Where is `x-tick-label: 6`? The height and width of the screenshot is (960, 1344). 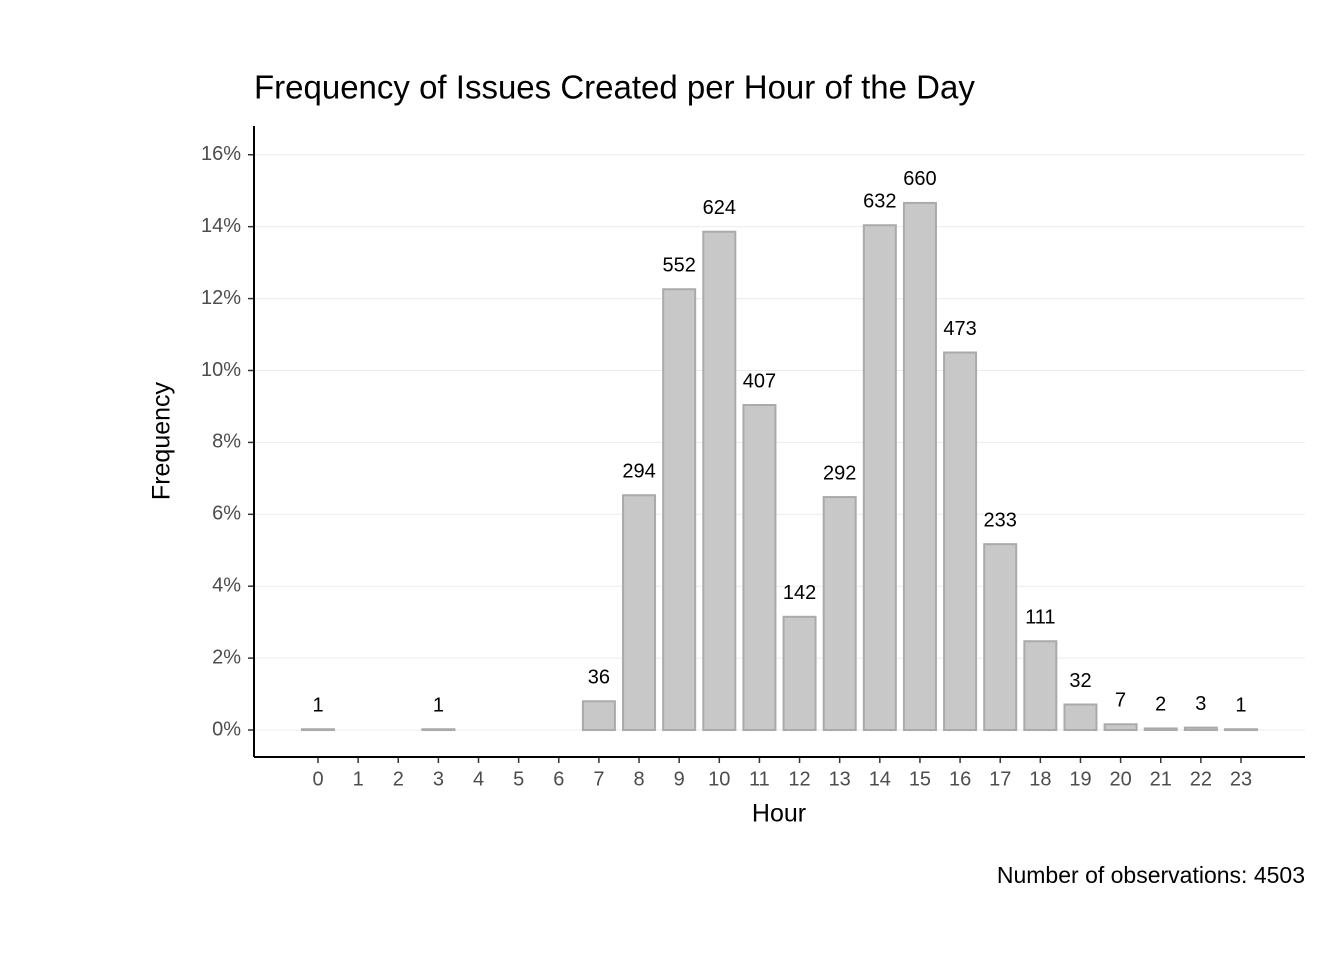
x-tick-label: 6 is located at coordinates (558, 779).